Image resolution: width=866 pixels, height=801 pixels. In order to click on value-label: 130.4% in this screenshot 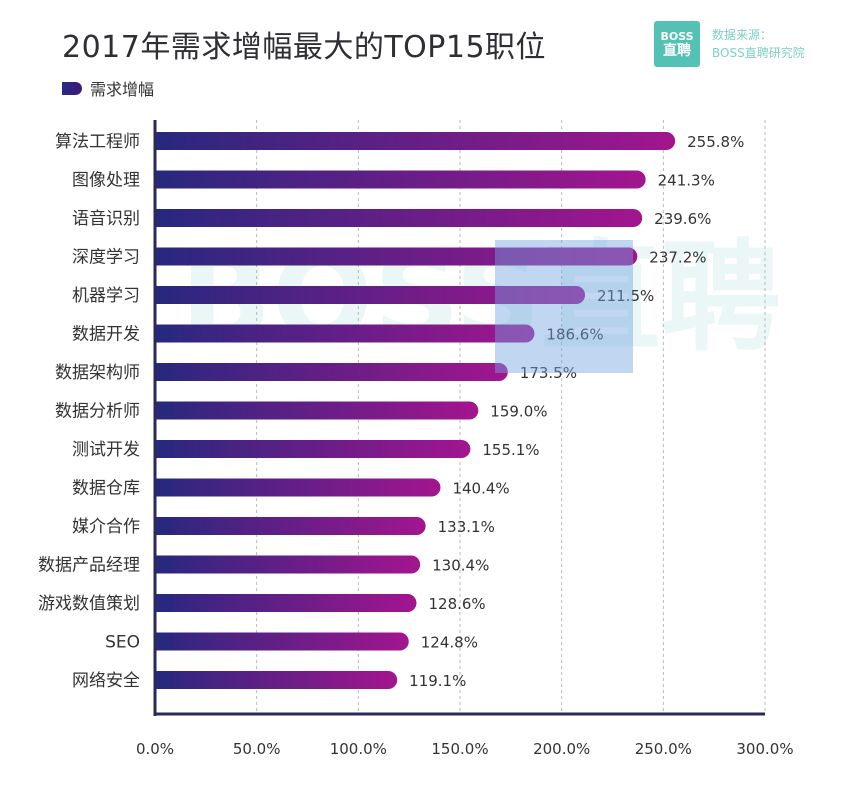, I will do `click(460, 566)`.